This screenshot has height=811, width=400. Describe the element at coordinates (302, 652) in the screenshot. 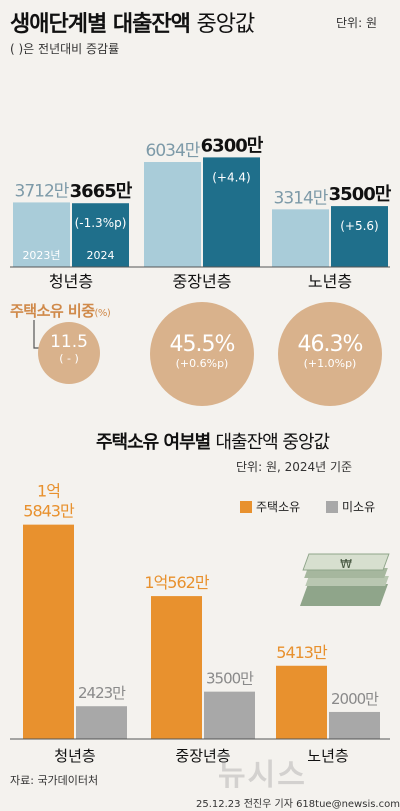

I see `bar-value-label: 5413만` at that location.